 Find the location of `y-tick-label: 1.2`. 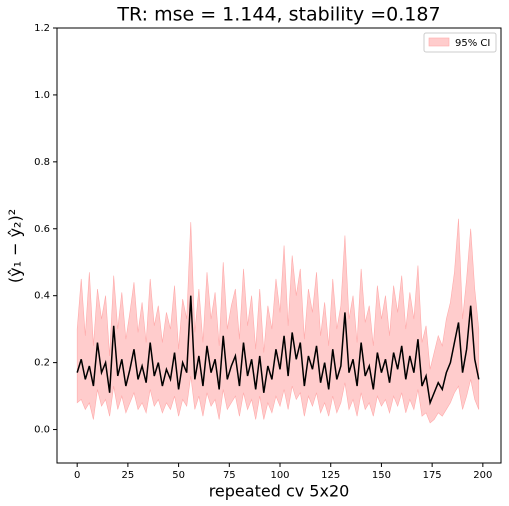

y-tick-label: 1.2 is located at coordinates (42, 28).